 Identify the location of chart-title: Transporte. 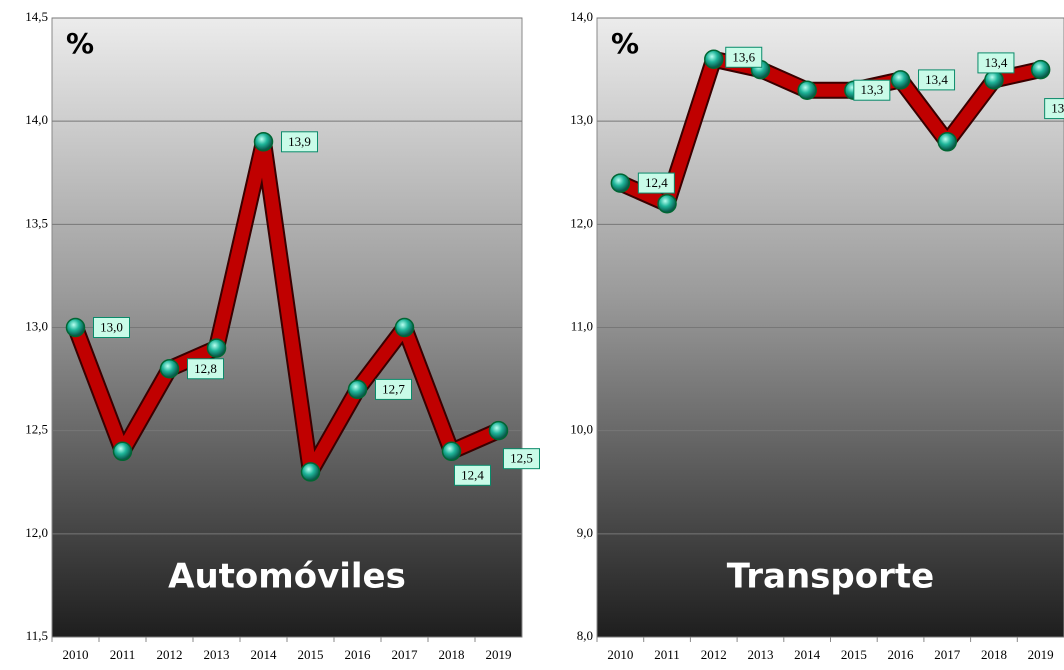
(830, 577).